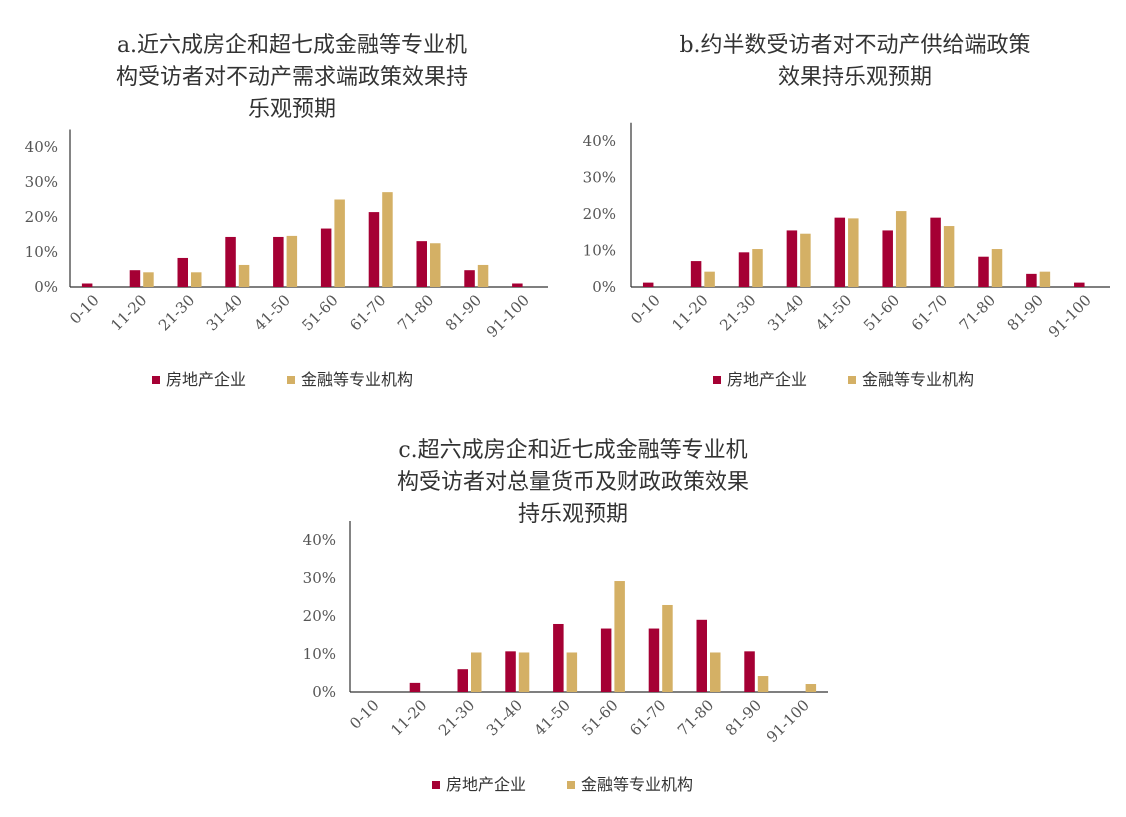 The image size is (1126, 817). Describe the element at coordinates (292, 45) in the screenshot. I see `chart-title-line: a.近六成房企和超七成金融等专业机` at that location.